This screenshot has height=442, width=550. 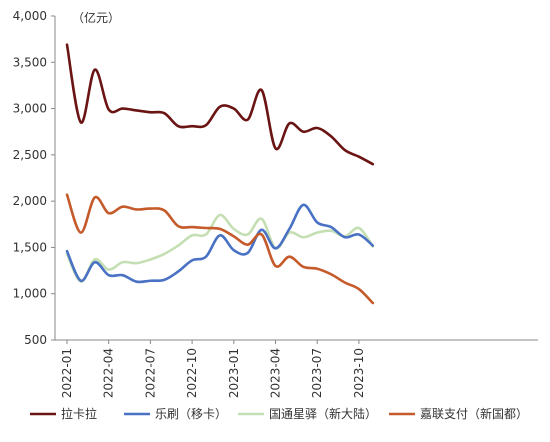 I want to click on x-tick-label: 2023-07, so click(x=317, y=373).